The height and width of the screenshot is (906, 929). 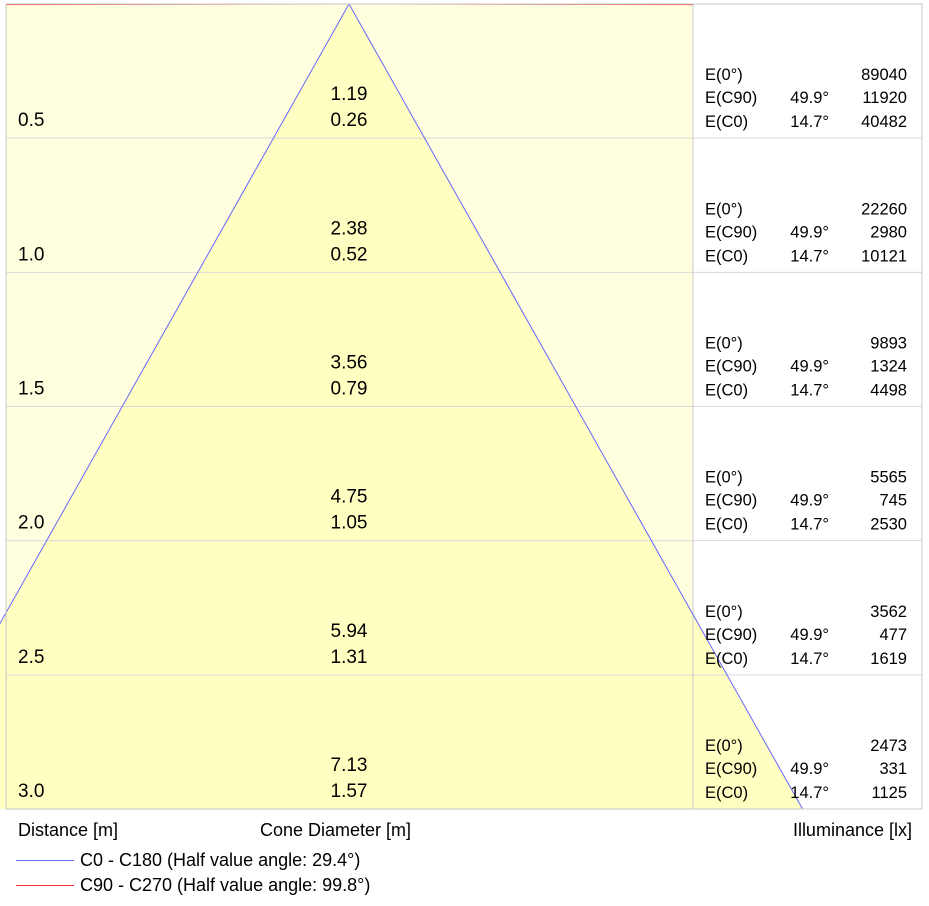 I want to click on ec90-value: 11920, so click(x=884, y=98).